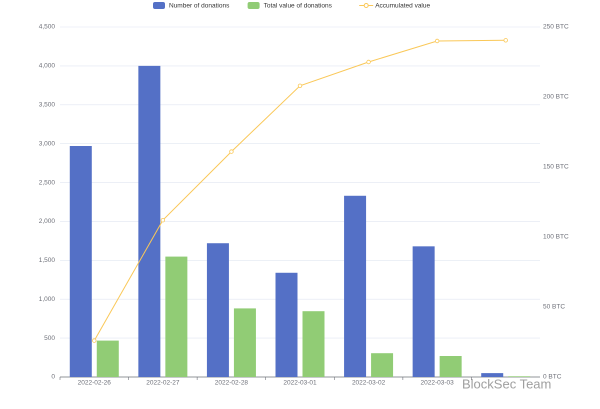 The height and width of the screenshot is (409, 600). What do you see at coordinates (298, 6) in the screenshot?
I see `legend-label: Total value of donations` at bounding box center [298, 6].